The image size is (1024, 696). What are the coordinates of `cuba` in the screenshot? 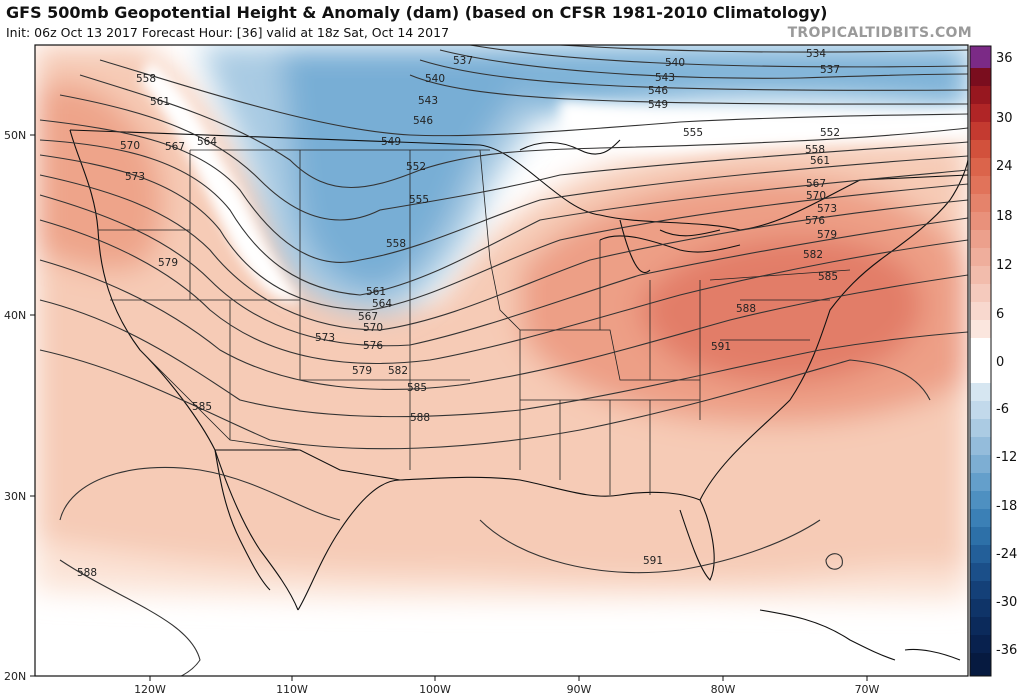 It's located at (827, 635).